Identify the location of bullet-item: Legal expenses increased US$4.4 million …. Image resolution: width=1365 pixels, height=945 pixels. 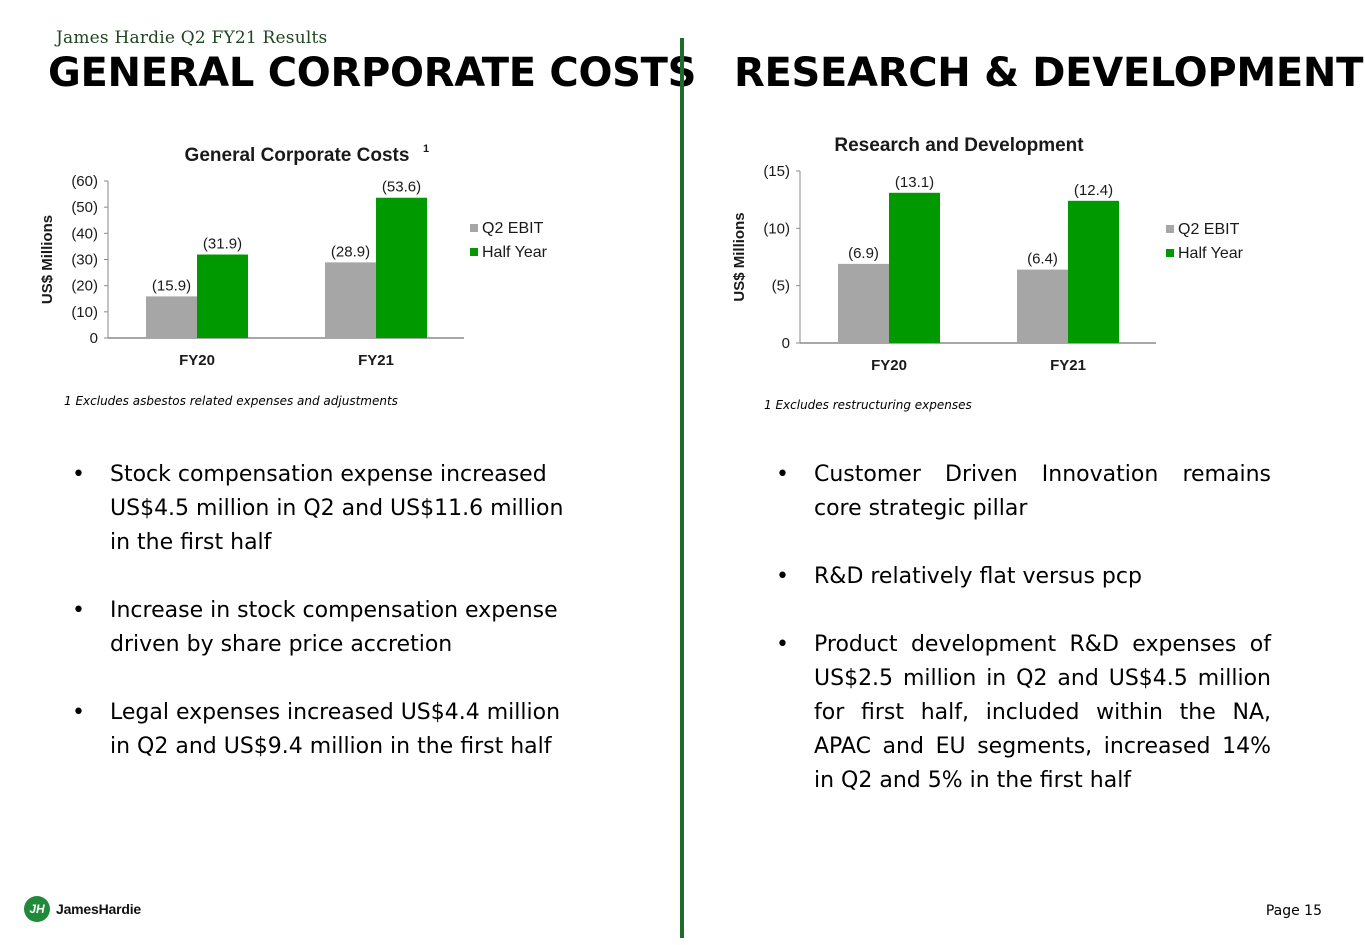
(322, 730).